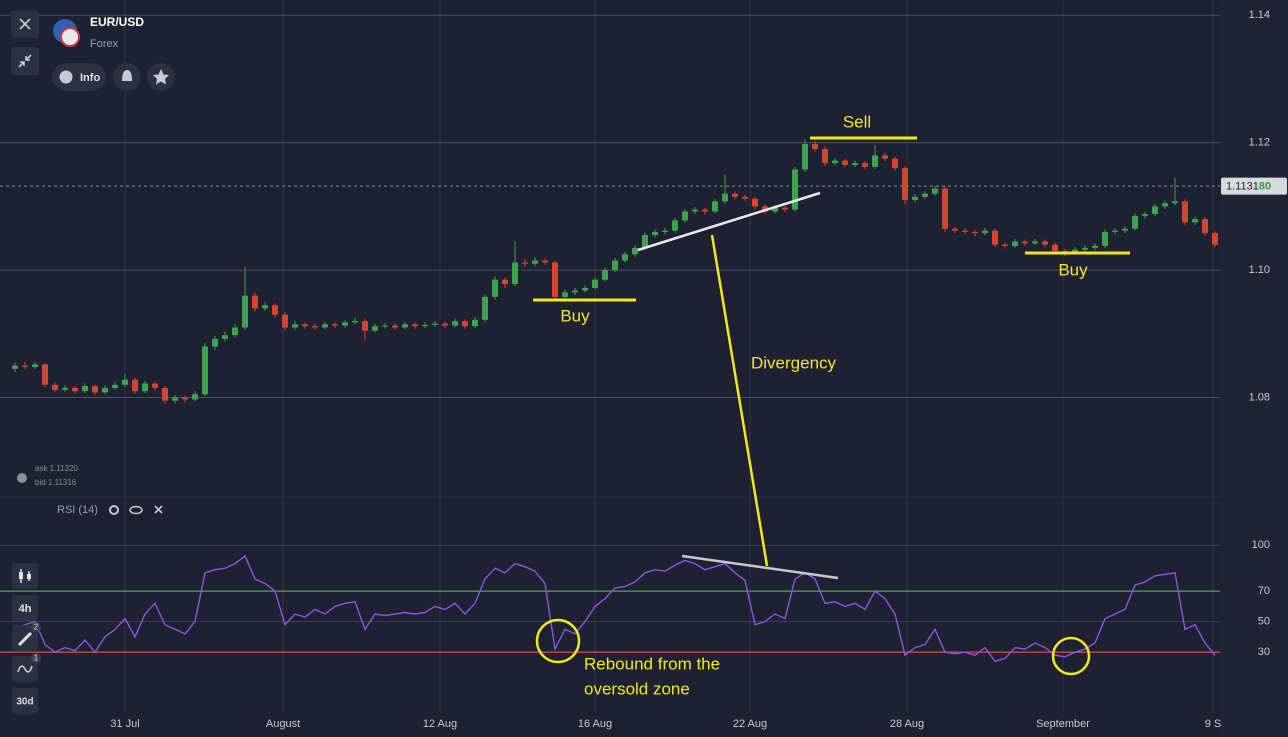 This screenshot has width=1288, height=737. What do you see at coordinates (161, 77) in the screenshot?
I see `star-icon` at bounding box center [161, 77].